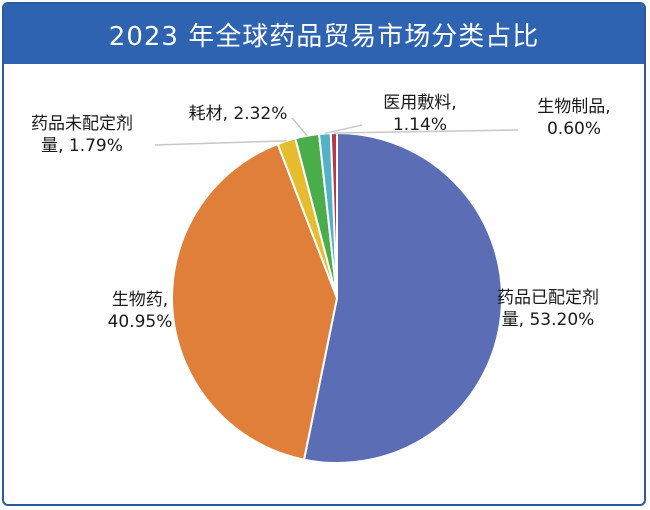 The image size is (650, 510). I want to click on slice-label-line: 量, 53.20%, so click(548, 320).